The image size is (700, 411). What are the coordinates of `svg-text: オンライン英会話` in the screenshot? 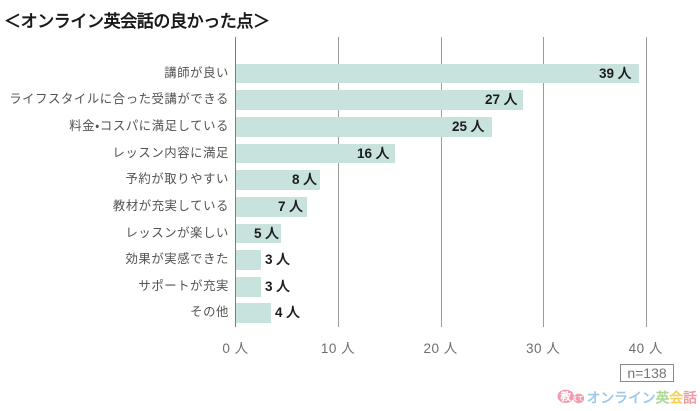 It's located at (642, 397).